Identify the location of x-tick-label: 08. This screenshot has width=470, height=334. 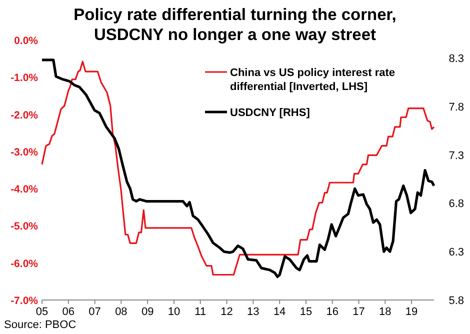
(121, 312).